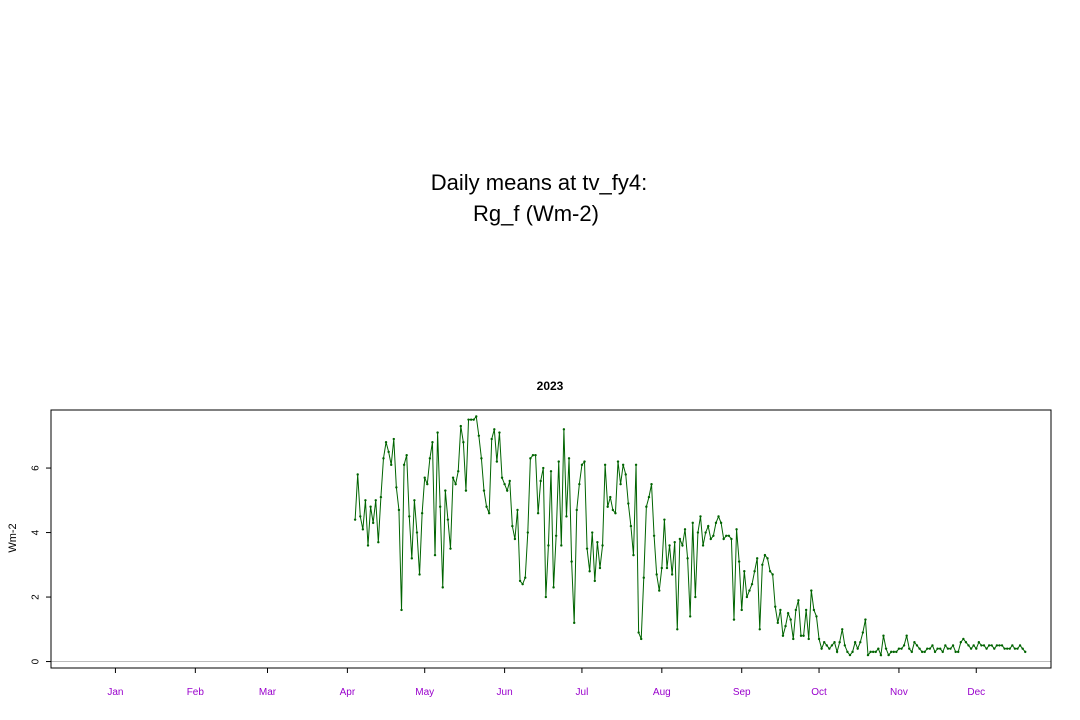 The width and height of the screenshot is (1080, 720). What do you see at coordinates (424, 692) in the screenshot?
I see `x-tick-label: May` at bounding box center [424, 692].